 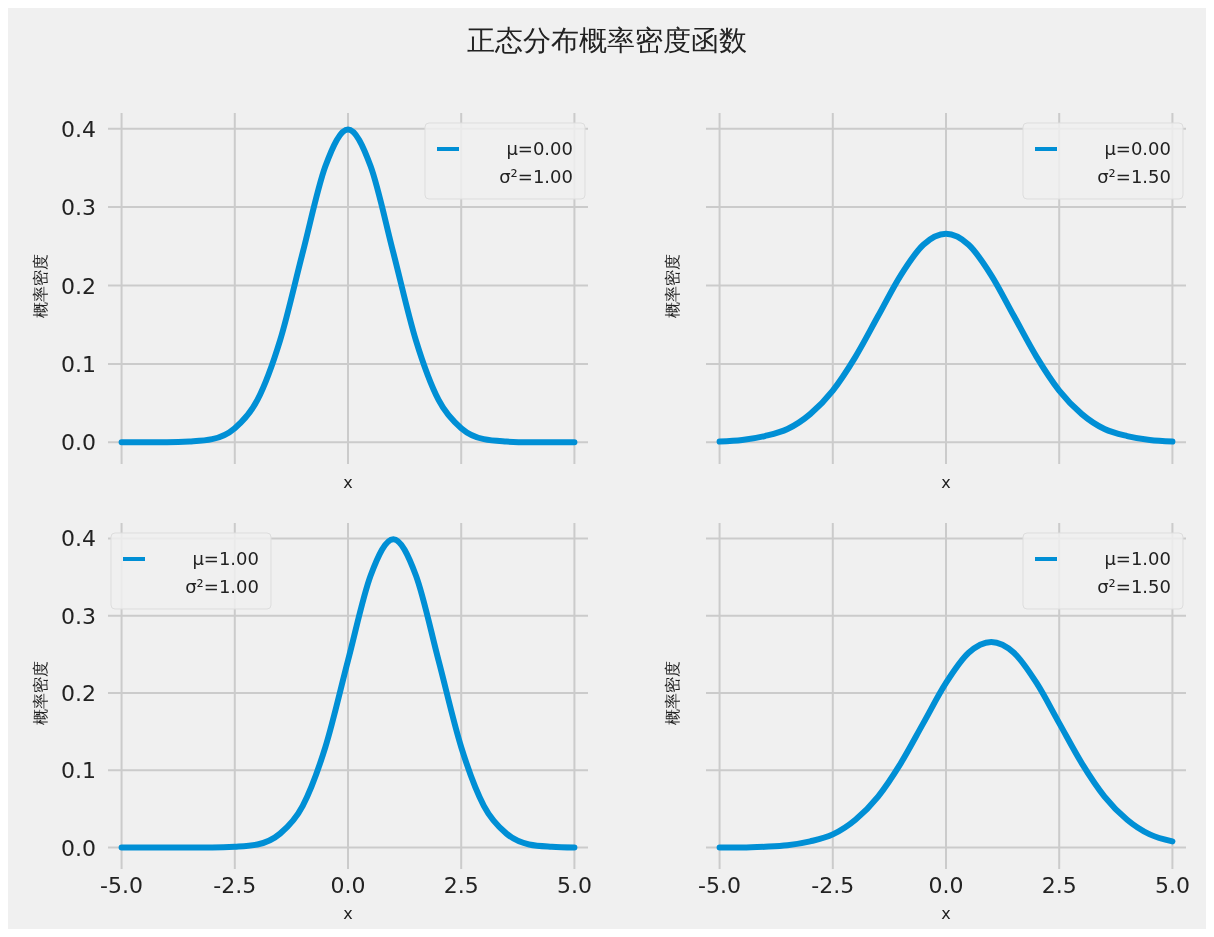 I want to click on legend-label: μ=0.00 σ²=1.00, so click(x=536, y=162).